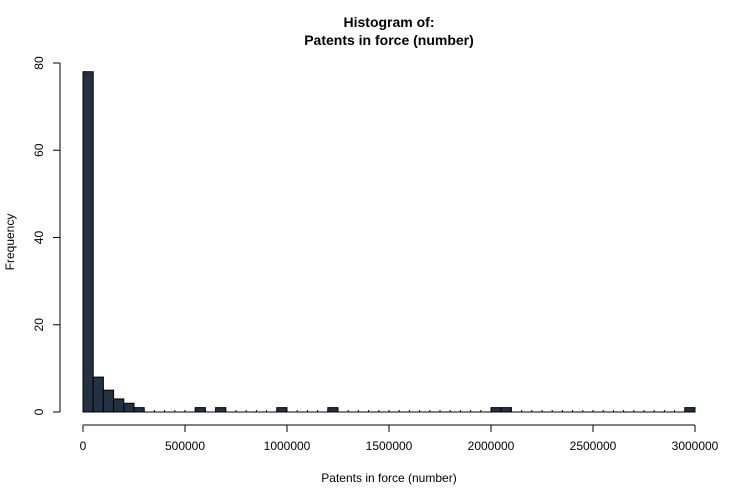 Image resolution: width=750 pixels, height=500 pixels. Describe the element at coordinates (83, 446) in the screenshot. I see `x-tick-label: 0` at that location.